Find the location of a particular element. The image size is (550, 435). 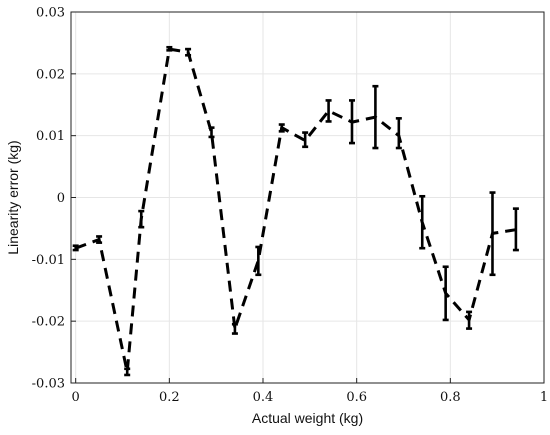

y-tick-label: 0.01 is located at coordinates (50, 136).